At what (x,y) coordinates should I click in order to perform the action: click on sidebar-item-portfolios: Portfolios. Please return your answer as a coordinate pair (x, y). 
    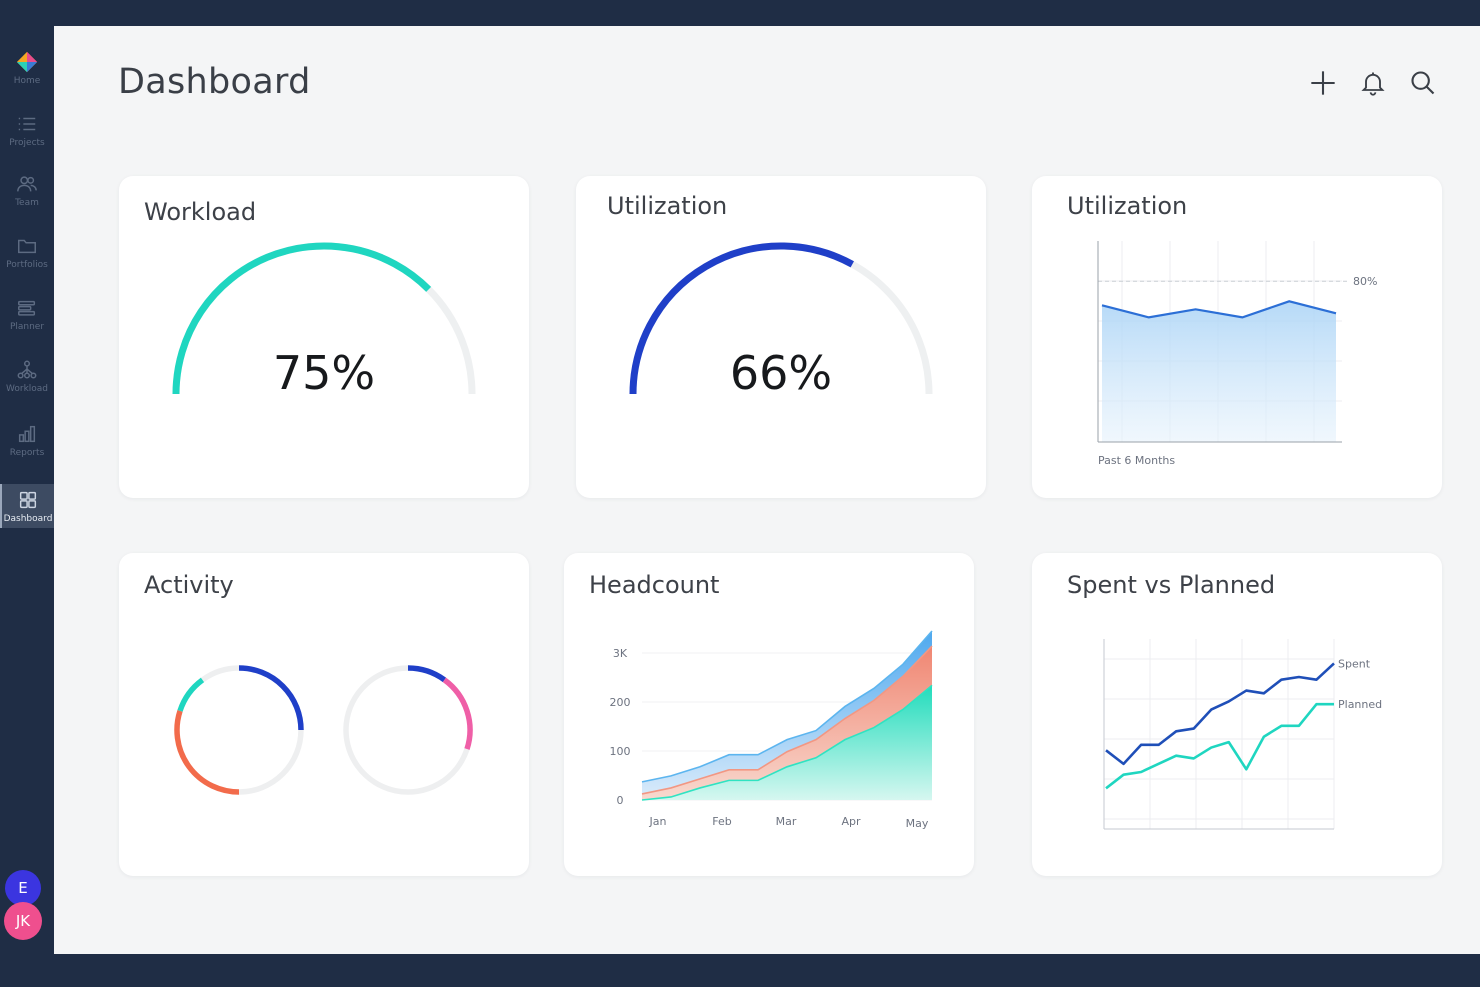
    Looking at the image, I should click on (27, 252).